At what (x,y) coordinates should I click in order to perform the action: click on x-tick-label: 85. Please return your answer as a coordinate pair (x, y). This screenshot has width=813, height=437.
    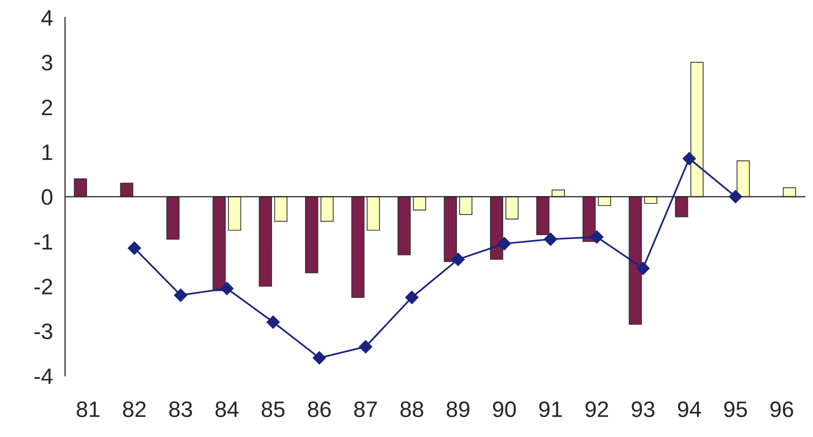
    Looking at the image, I should click on (273, 409).